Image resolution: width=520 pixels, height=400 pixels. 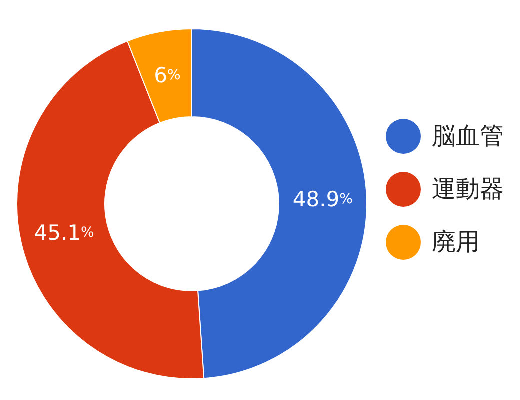 What do you see at coordinates (322, 199) in the screenshot?
I see `data-label: 48.9%` at bounding box center [322, 199].